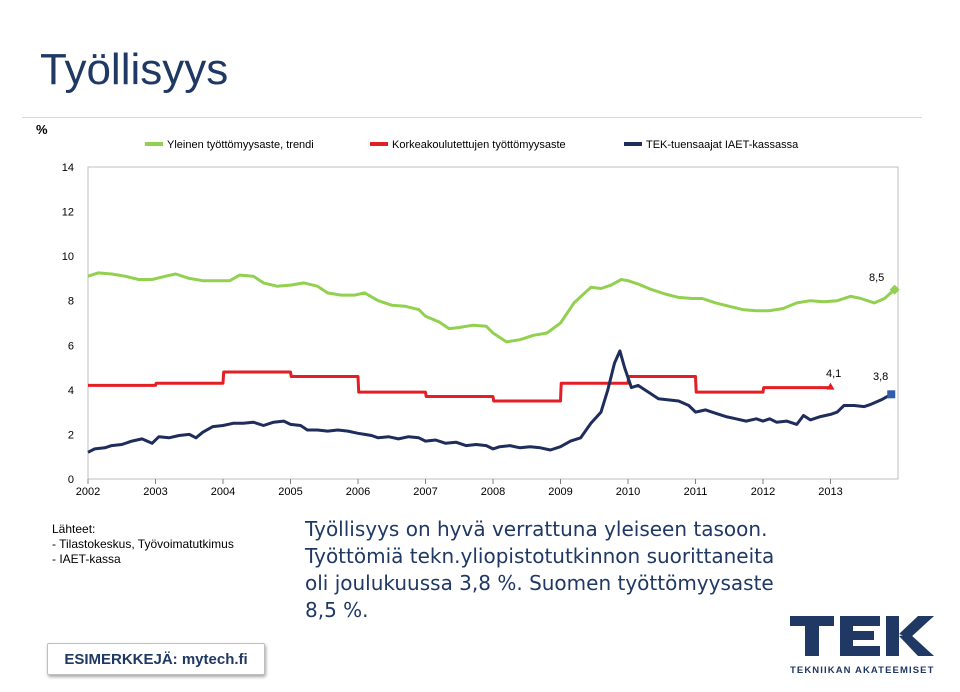  I want to click on x-tick-label: 2006, so click(358, 492).